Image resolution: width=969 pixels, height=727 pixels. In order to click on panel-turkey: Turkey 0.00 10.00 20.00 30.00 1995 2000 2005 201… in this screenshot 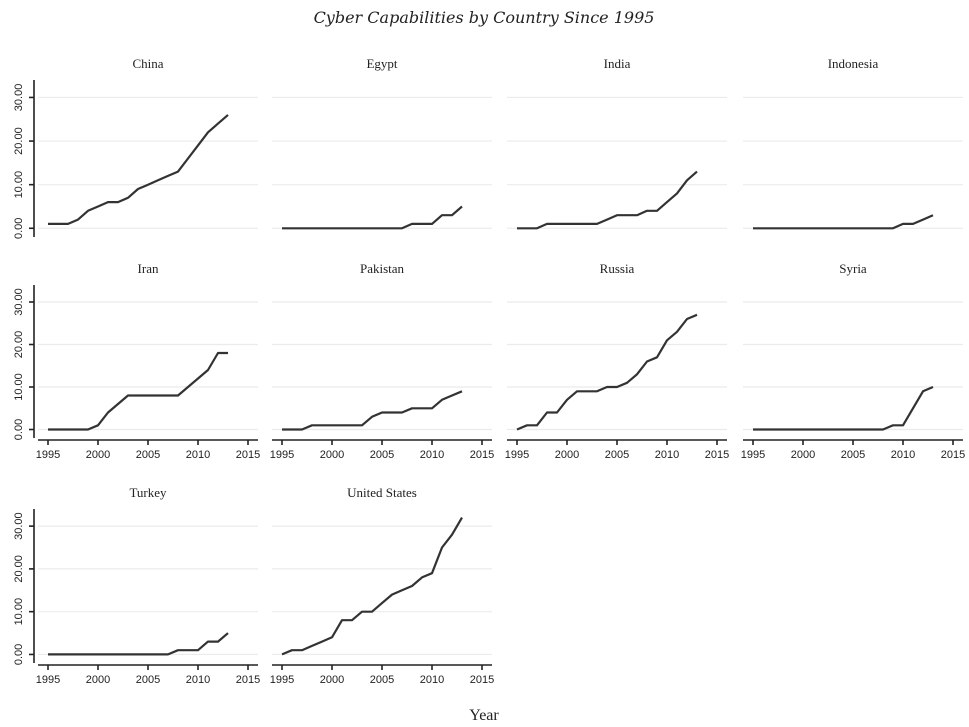, I will do `click(136, 585)`.